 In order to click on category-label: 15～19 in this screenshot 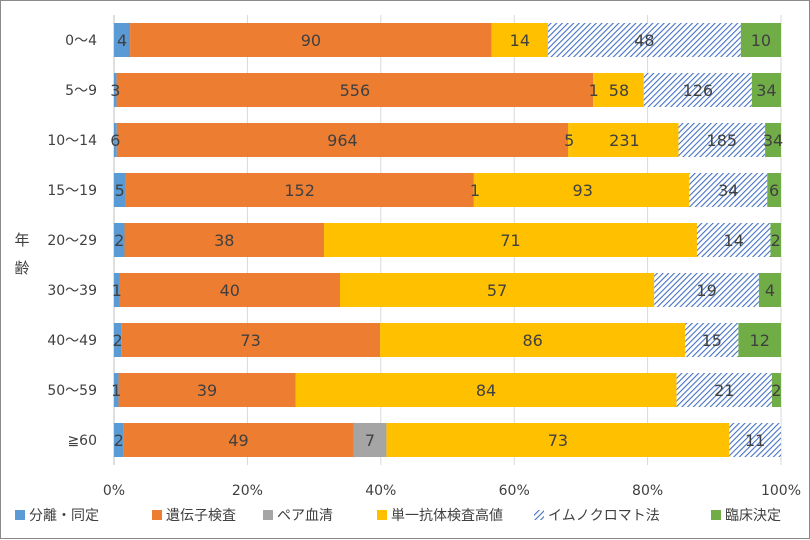, I will do `click(72, 191)`.